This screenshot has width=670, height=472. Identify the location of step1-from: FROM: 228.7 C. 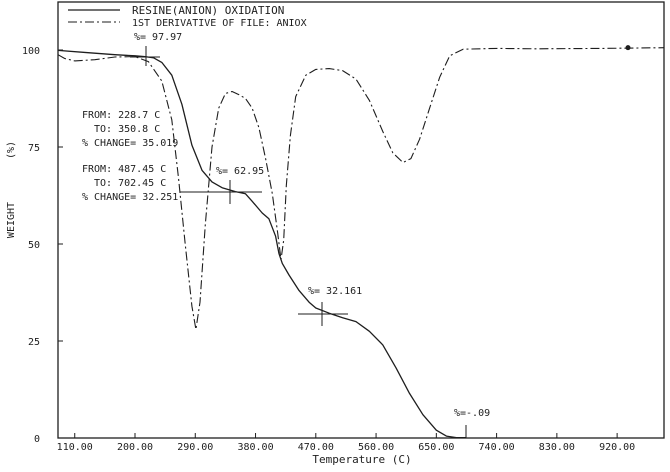
(121, 115).